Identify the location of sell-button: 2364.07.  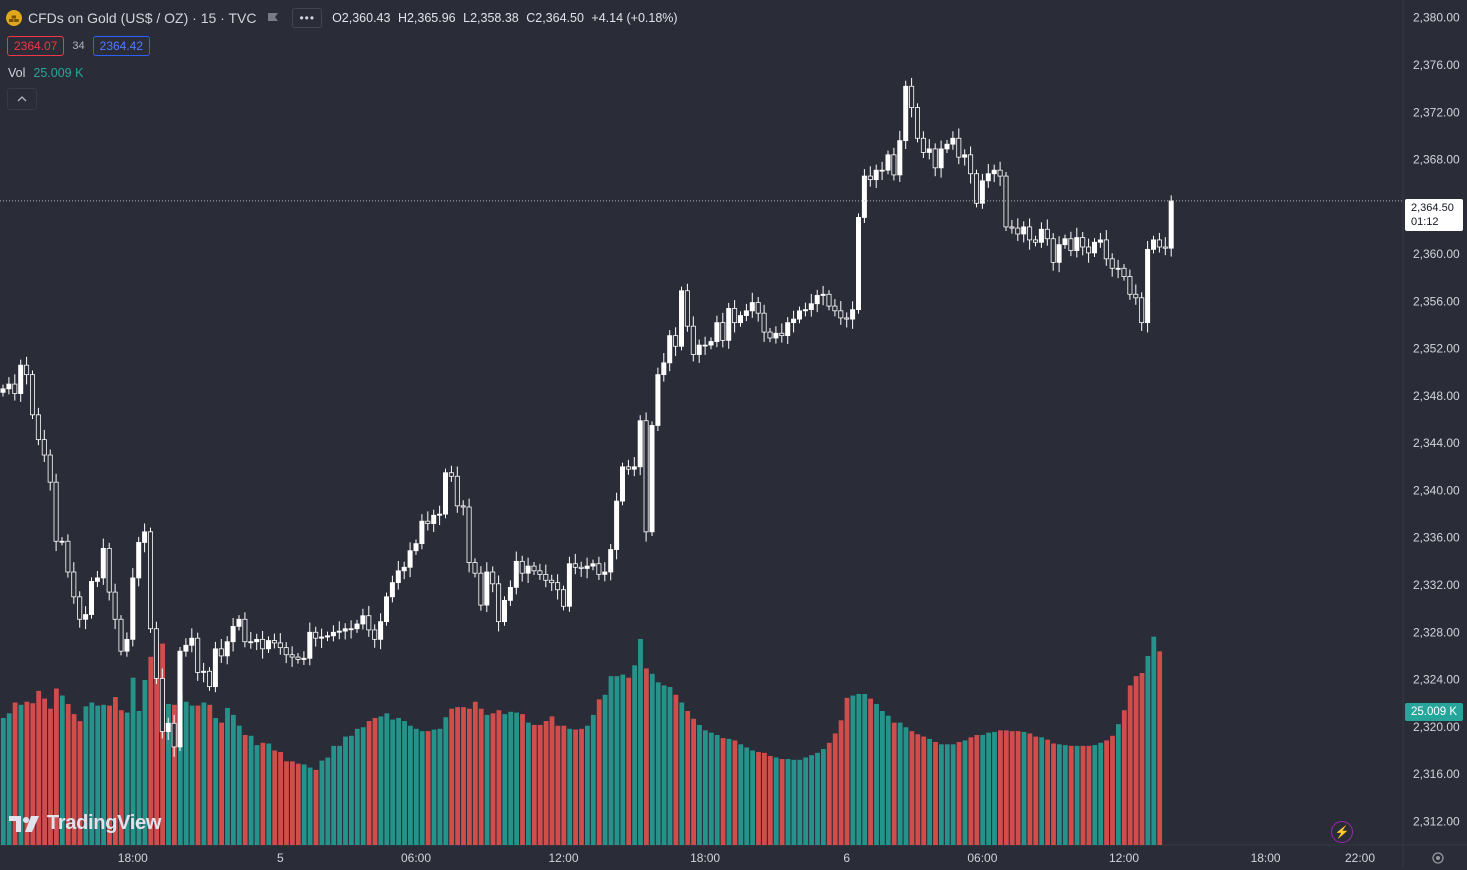
(36, 46).